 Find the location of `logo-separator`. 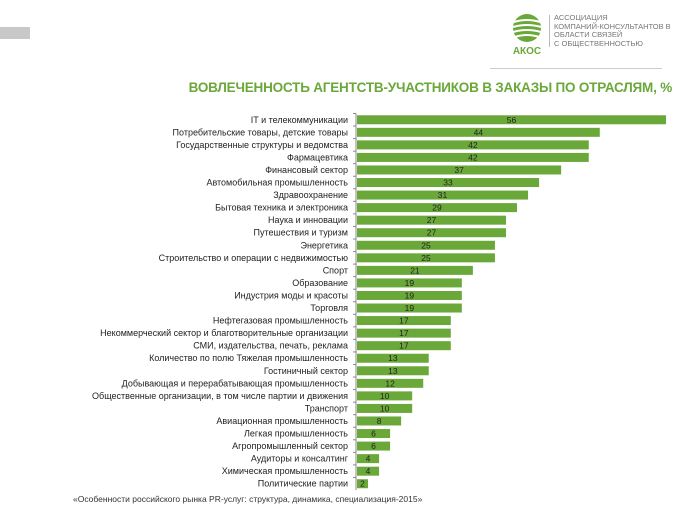

logo-separator is located at coordinates (549, 31).